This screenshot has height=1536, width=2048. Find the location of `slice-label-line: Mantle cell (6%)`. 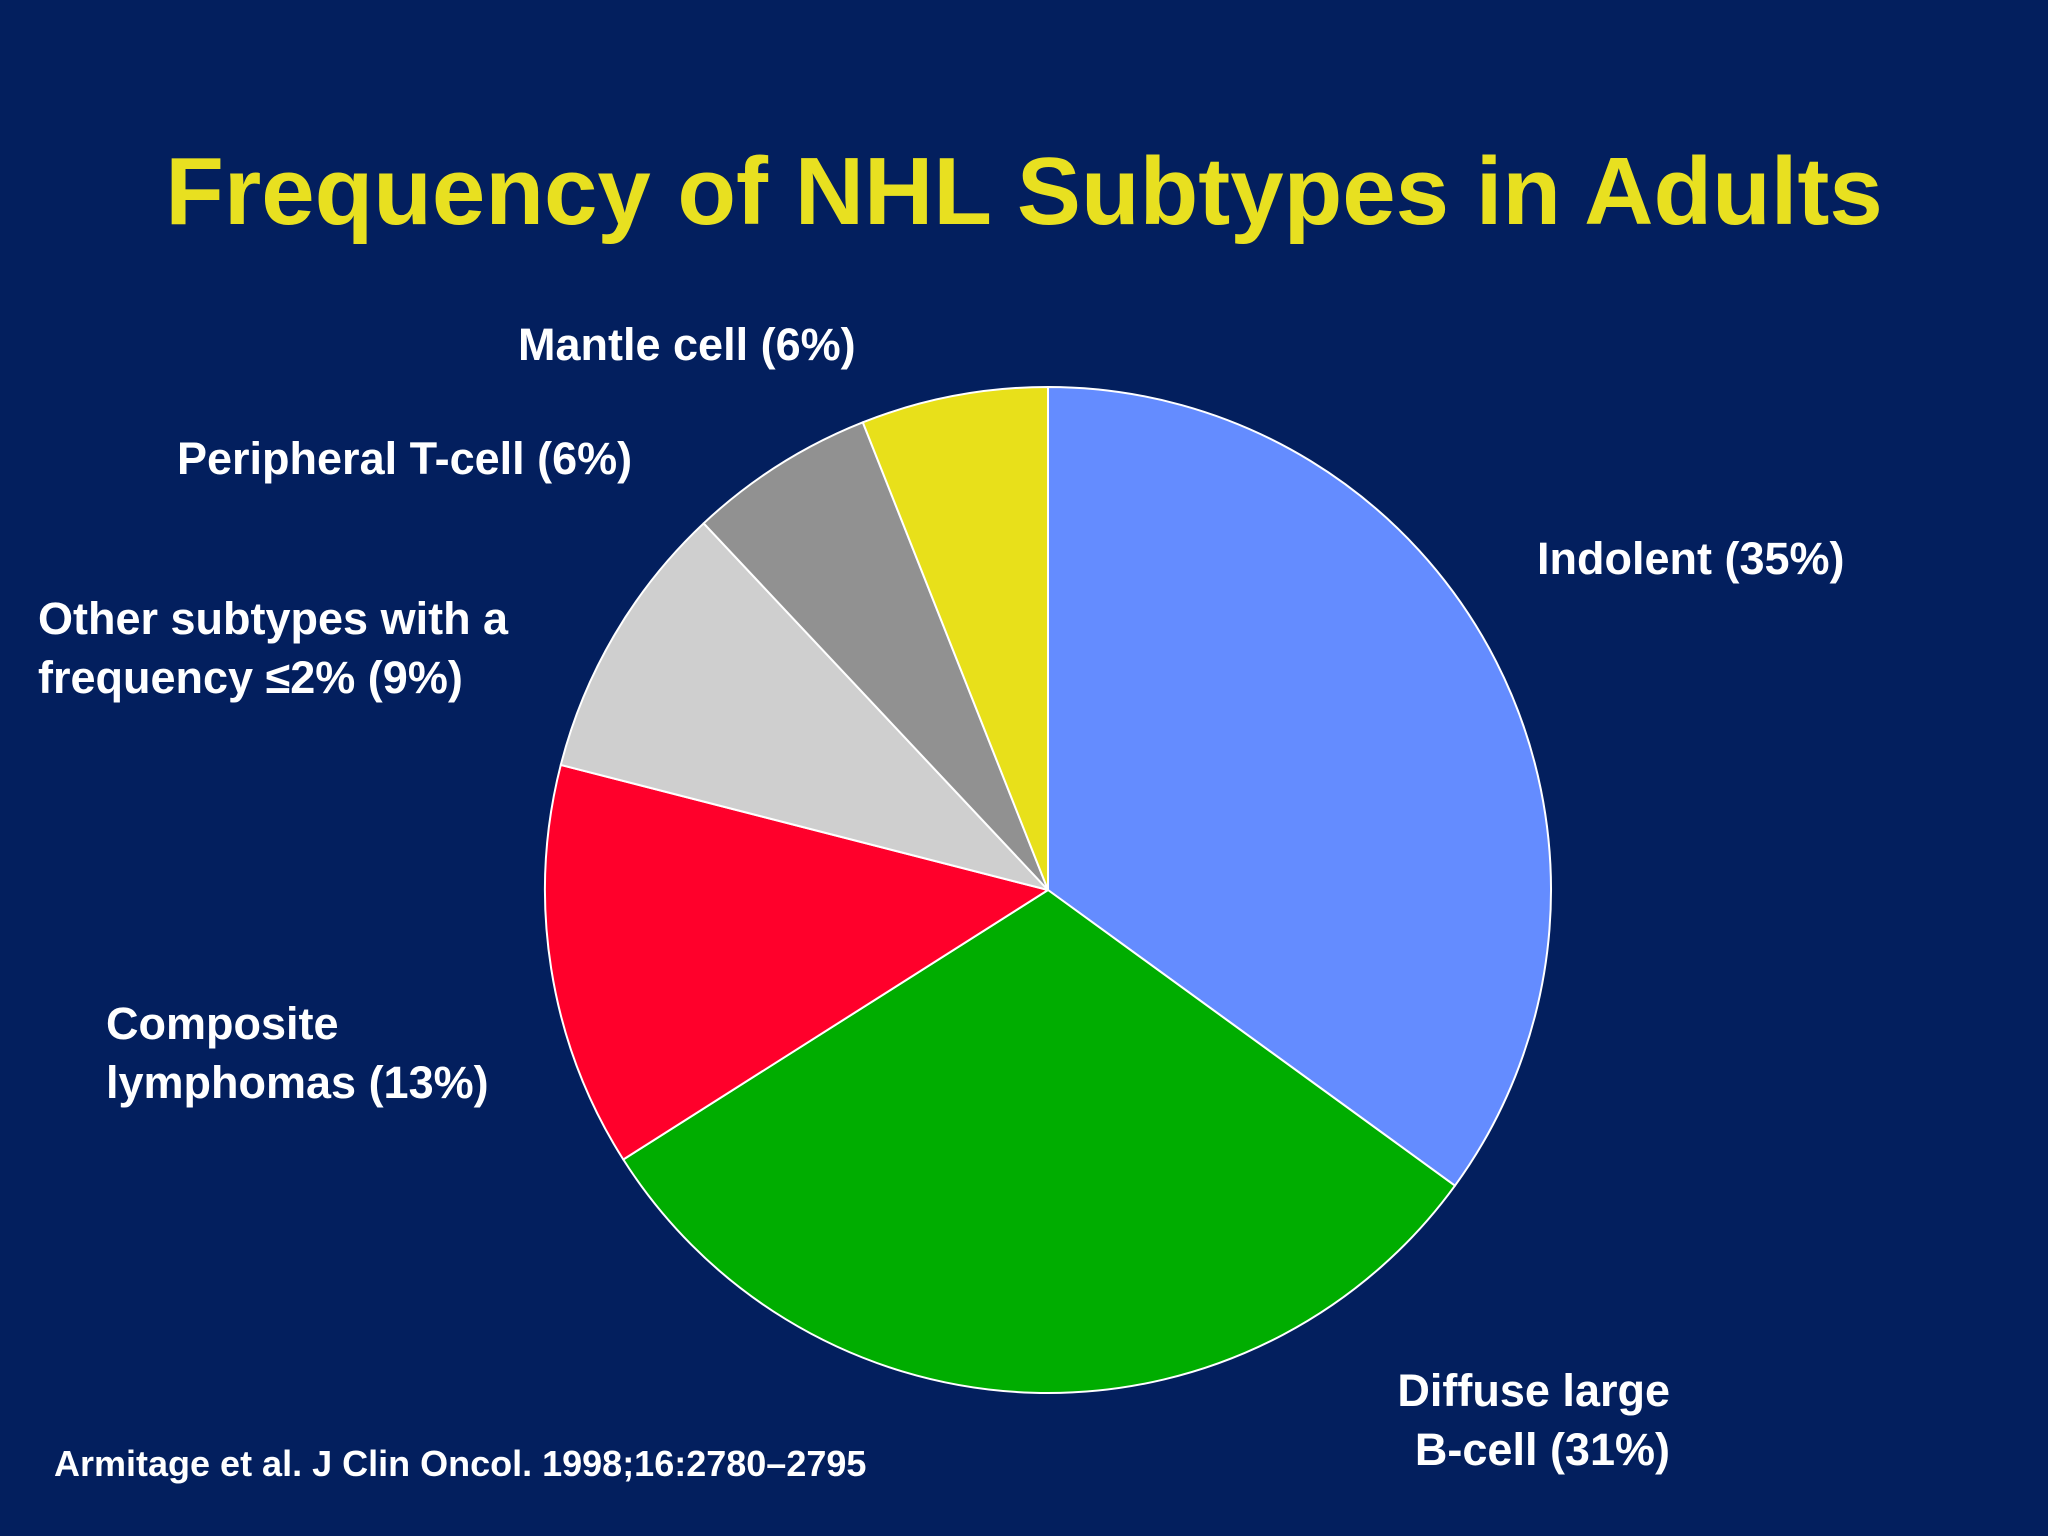

slice-label-line: Mantle cell (6%) is located at coordinates (687, 344).